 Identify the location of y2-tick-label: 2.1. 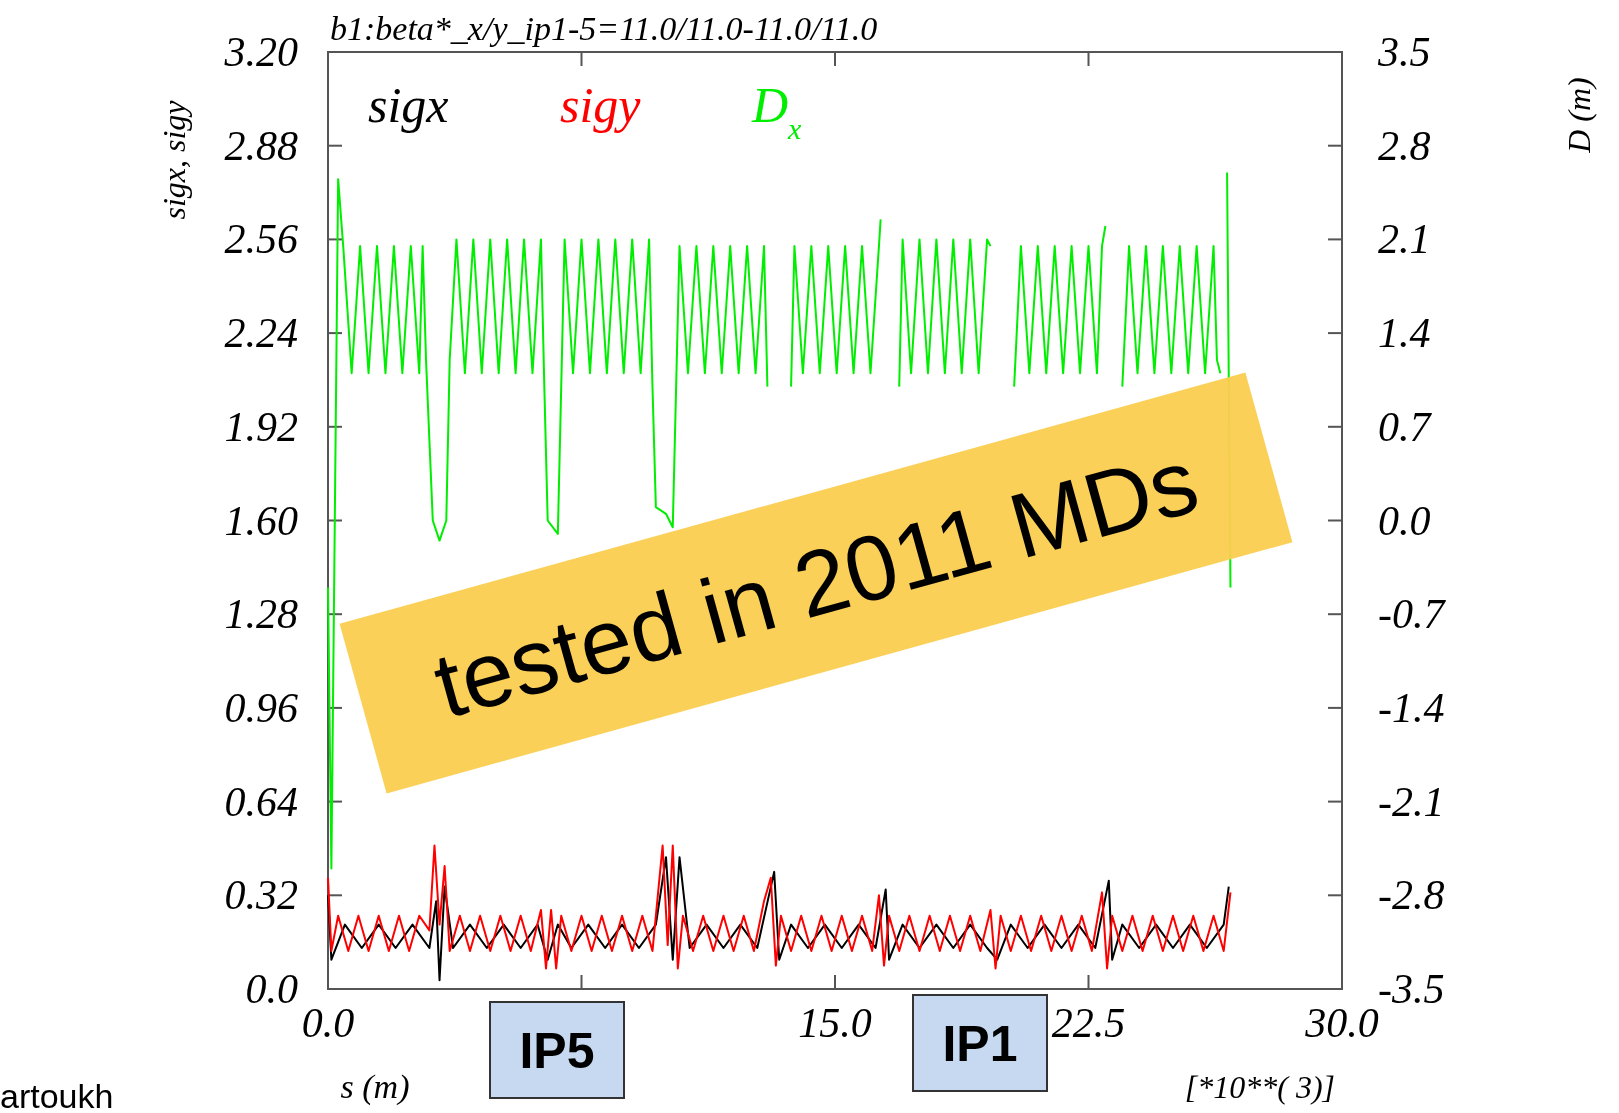
(1404, 239).